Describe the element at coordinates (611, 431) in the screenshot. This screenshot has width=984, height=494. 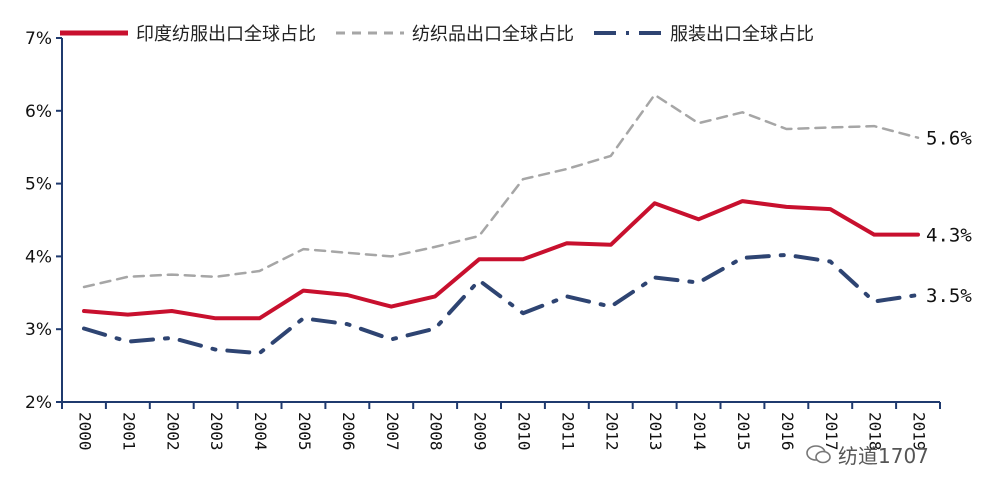
I see `x-tick-label: 2012` at that location.